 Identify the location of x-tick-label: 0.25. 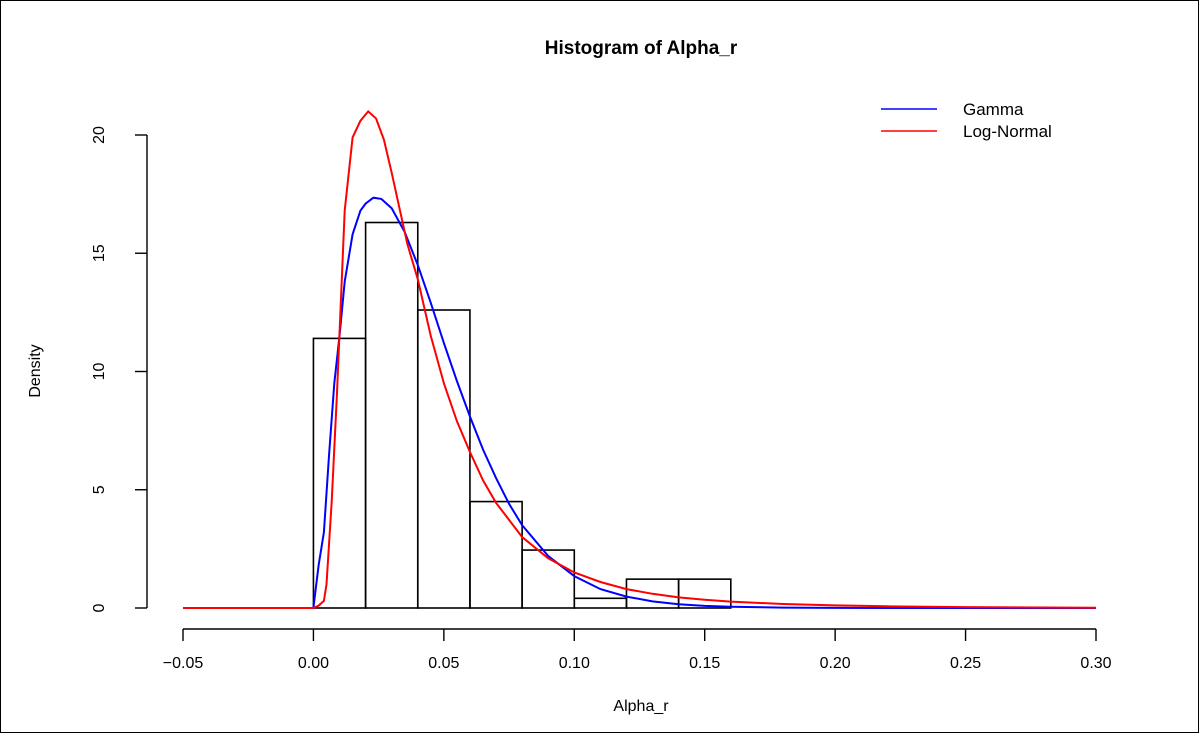
(965, 663).